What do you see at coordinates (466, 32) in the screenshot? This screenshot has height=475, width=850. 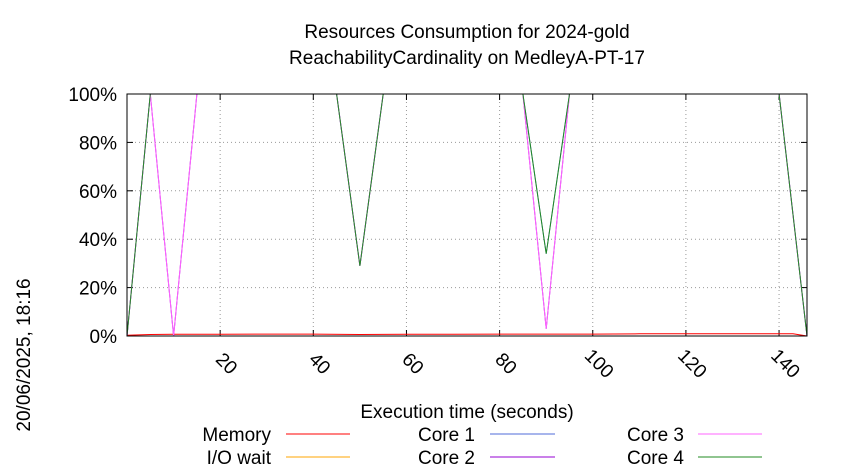 I see `chart-title-line1: Resources Consumption for 2024-gold` at bounding box center [466, 32].